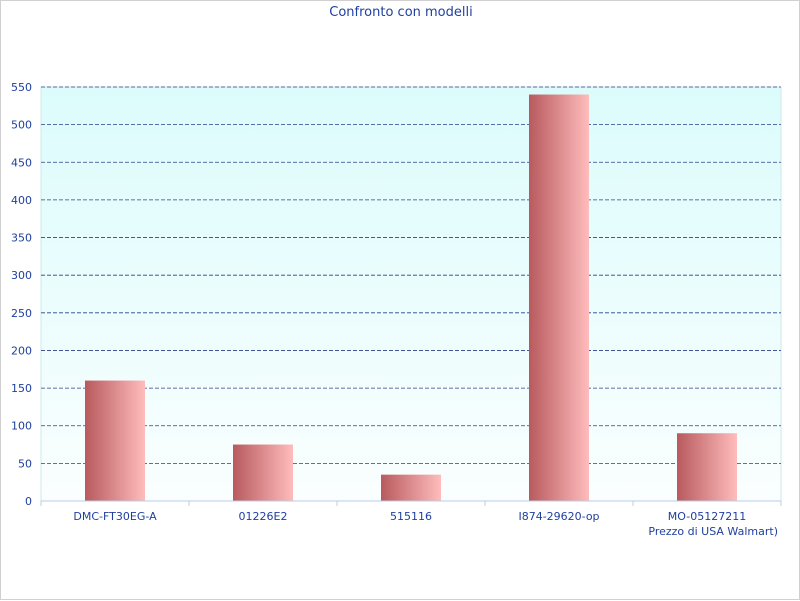  What do you see at coordinates (21, 200) in the screenshot?
I see `y-tick-label: 400` at bounding box center [21, 200].